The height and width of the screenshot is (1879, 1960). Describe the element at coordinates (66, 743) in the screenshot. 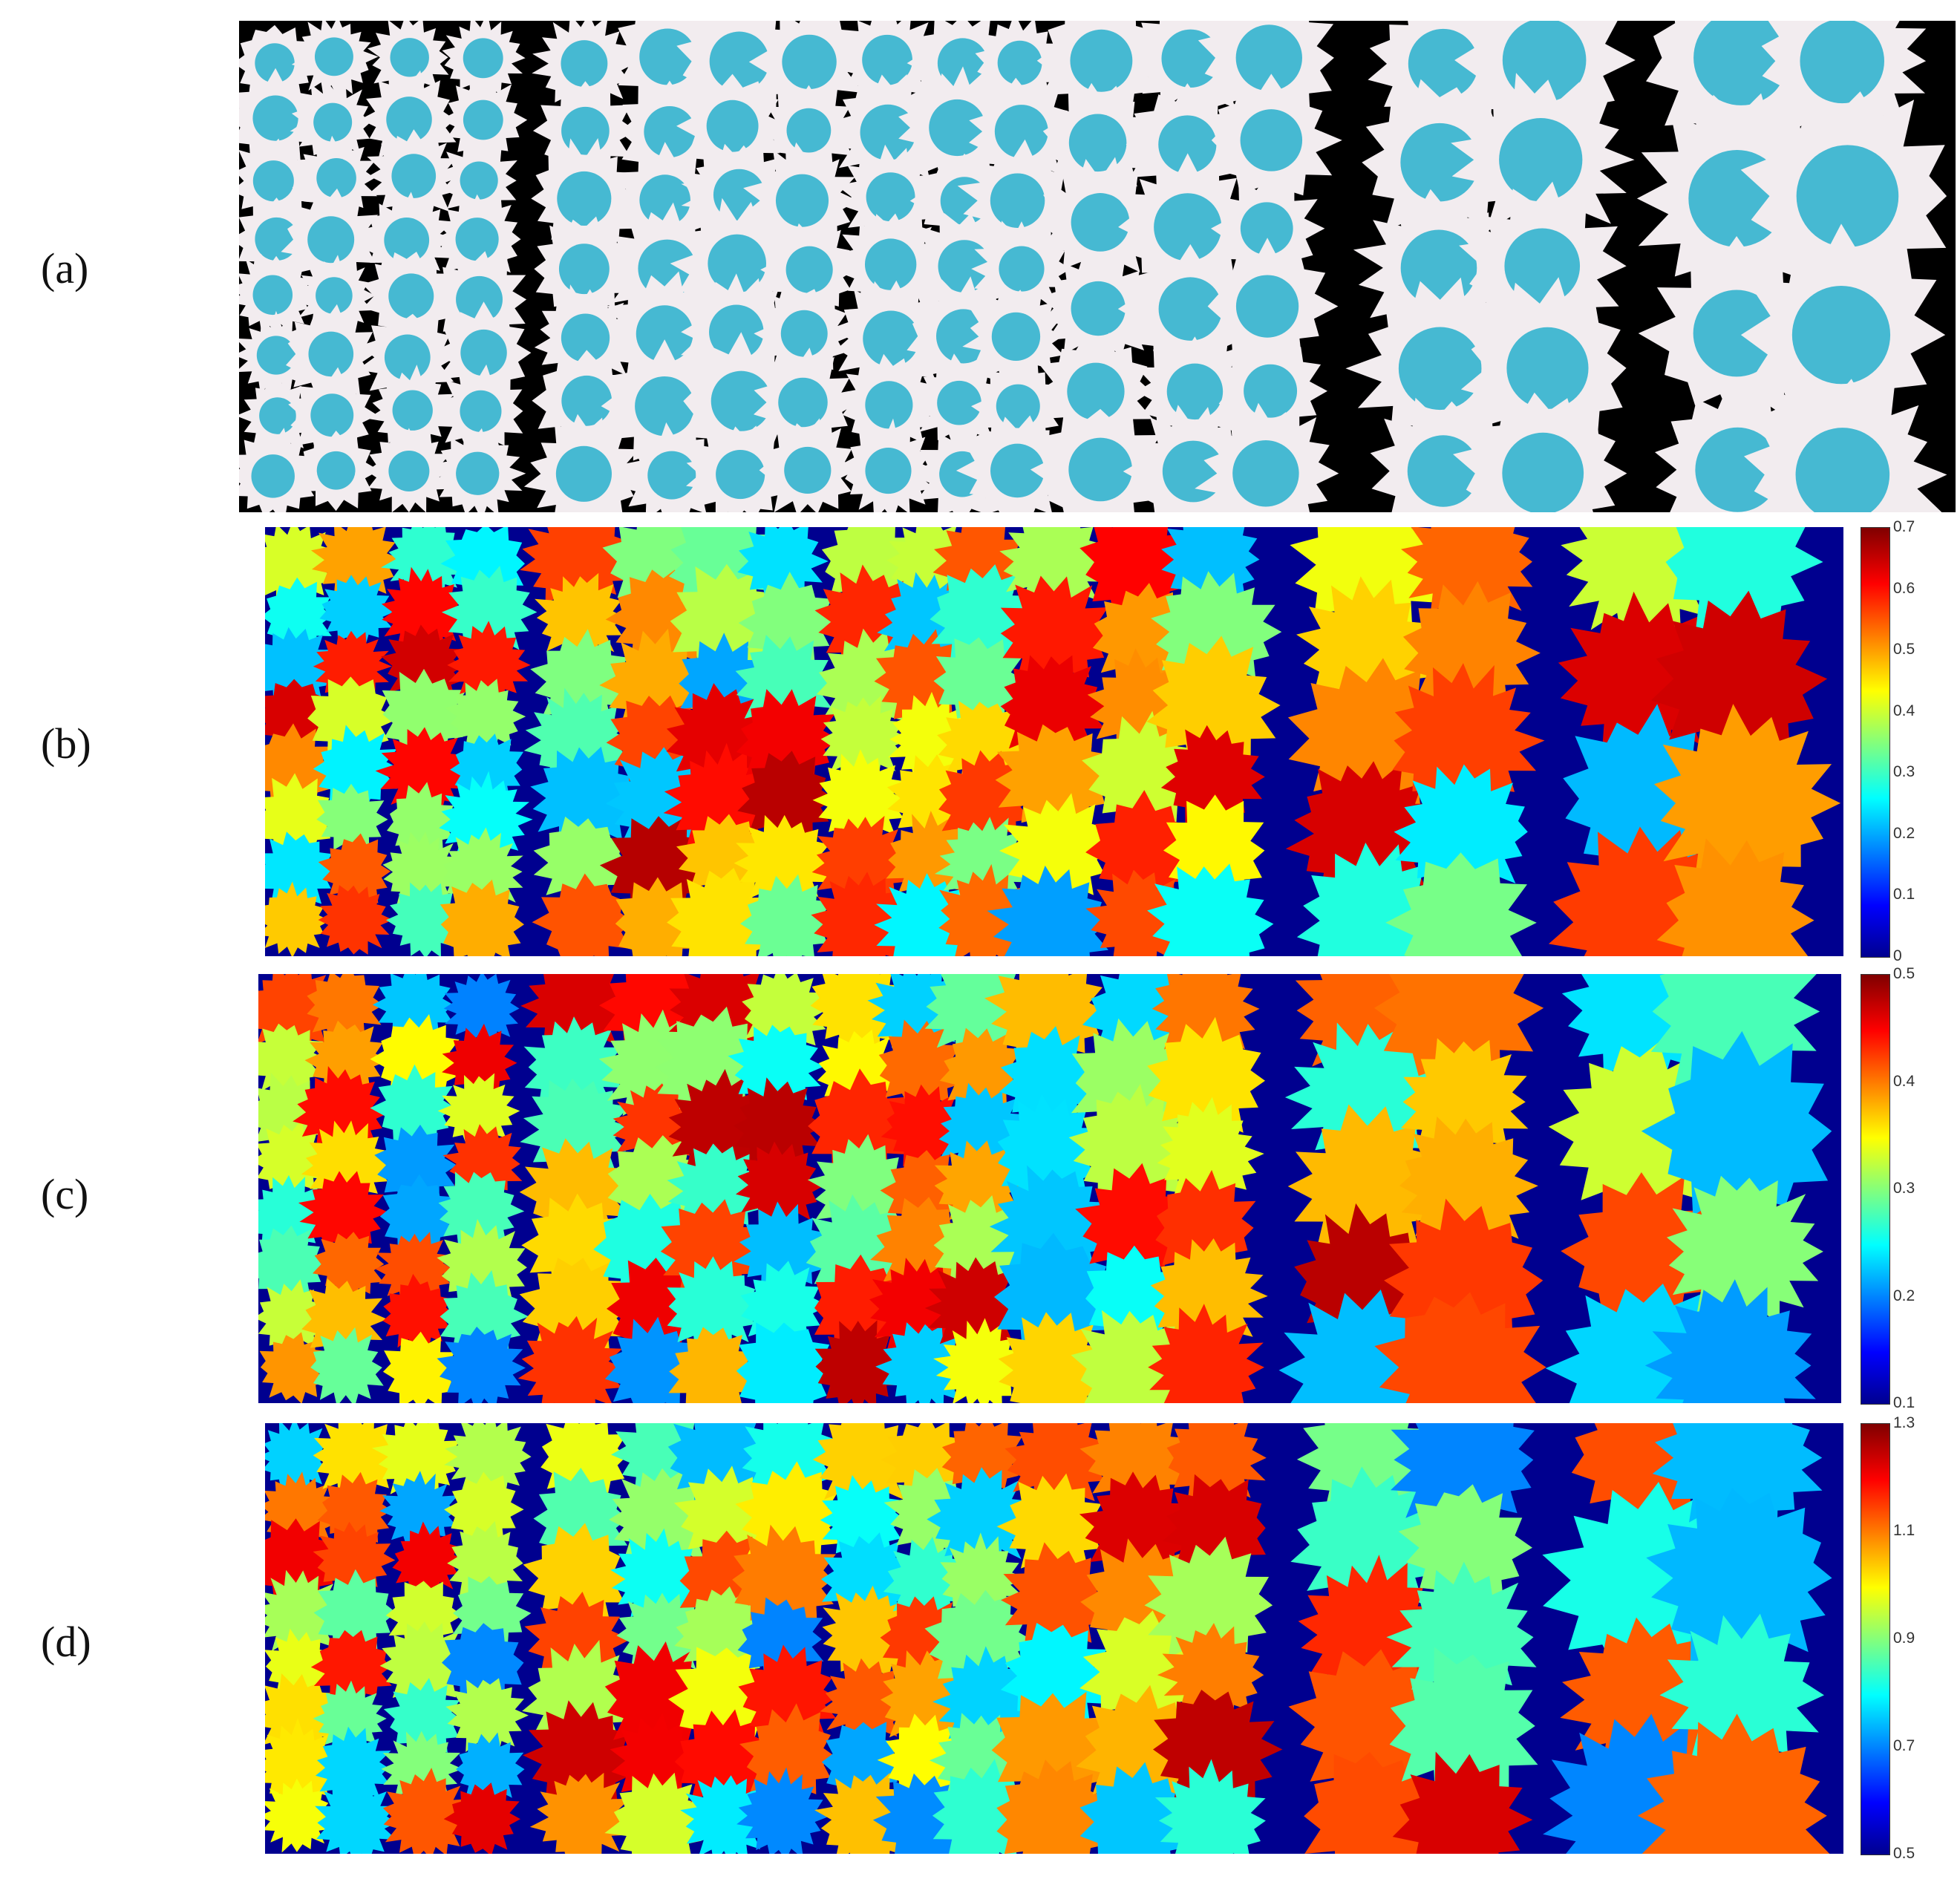

I see `panel-label-b: (b)` at that location.